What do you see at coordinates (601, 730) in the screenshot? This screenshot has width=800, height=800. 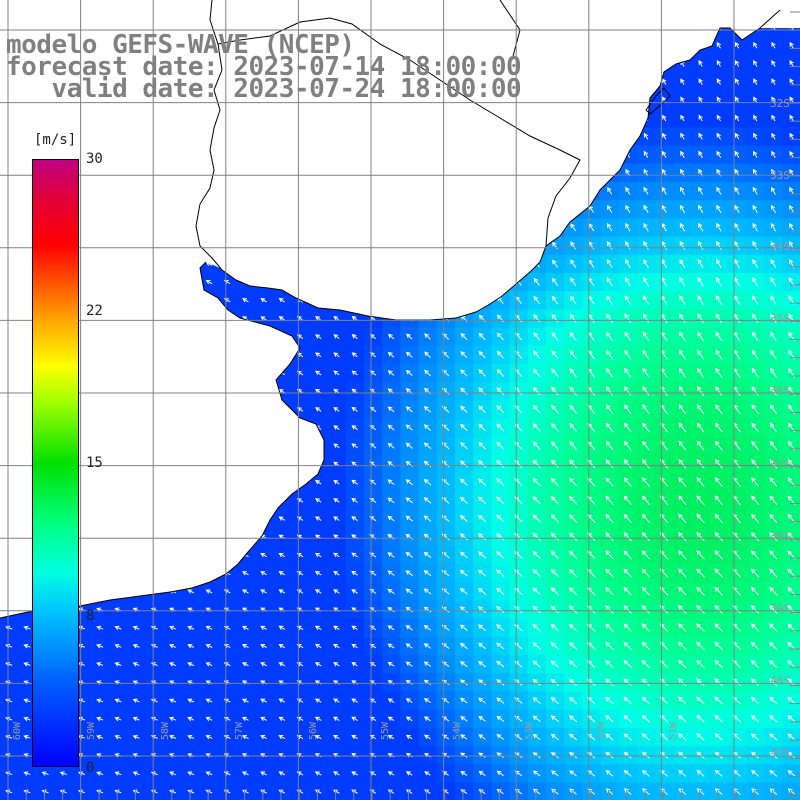 I see `lon-label: 52W` at bounding box center [601, 730].